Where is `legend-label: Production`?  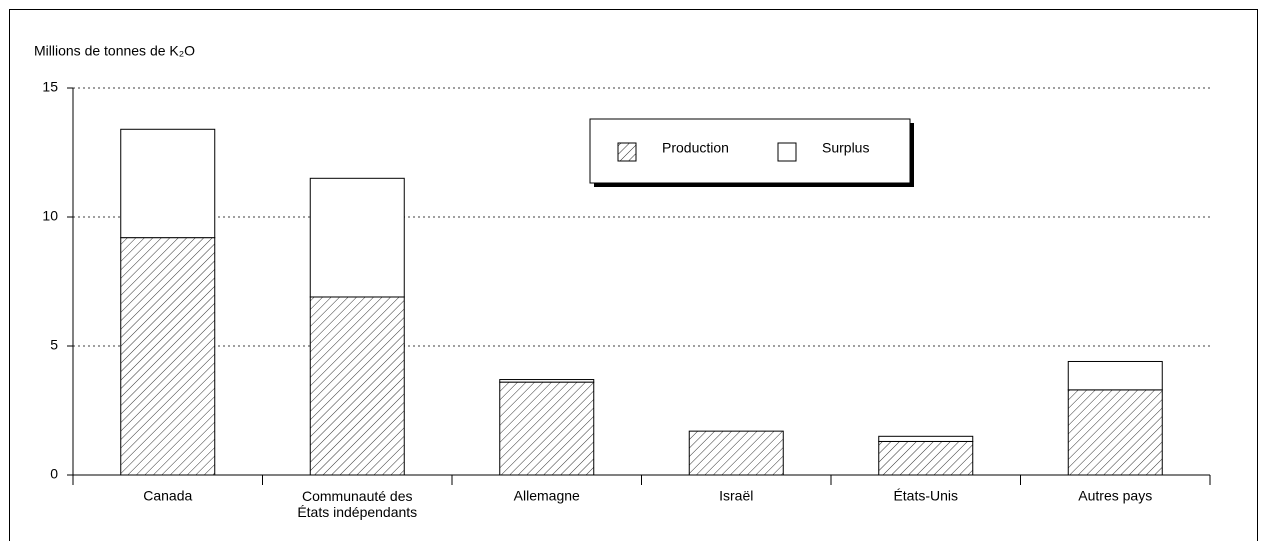
legend-label: Production is located at coordinates (695, 148).